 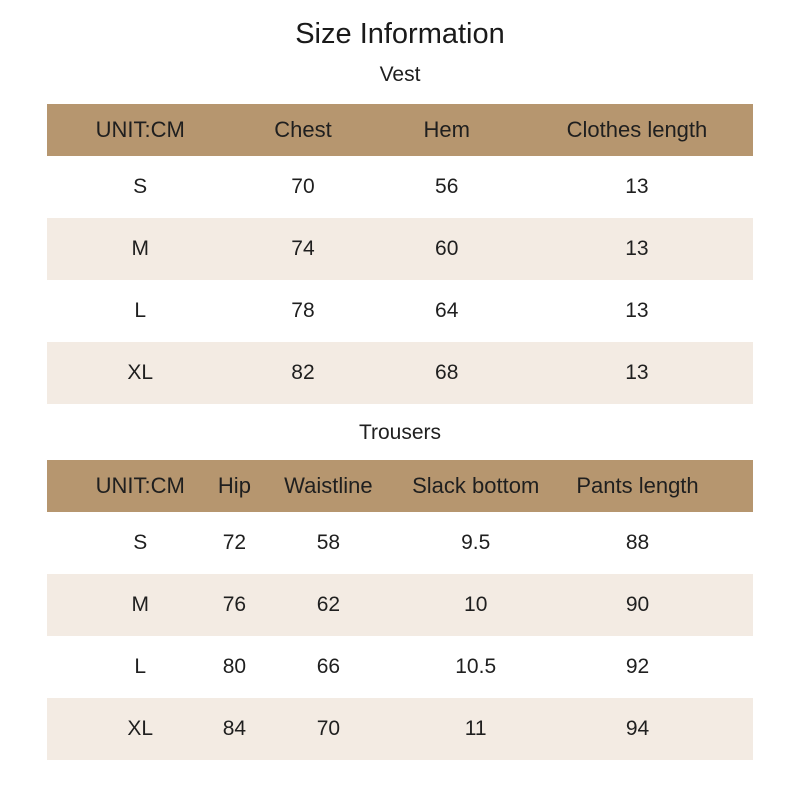 I want to click on value-cell: 58, so click(x=328, y=542).